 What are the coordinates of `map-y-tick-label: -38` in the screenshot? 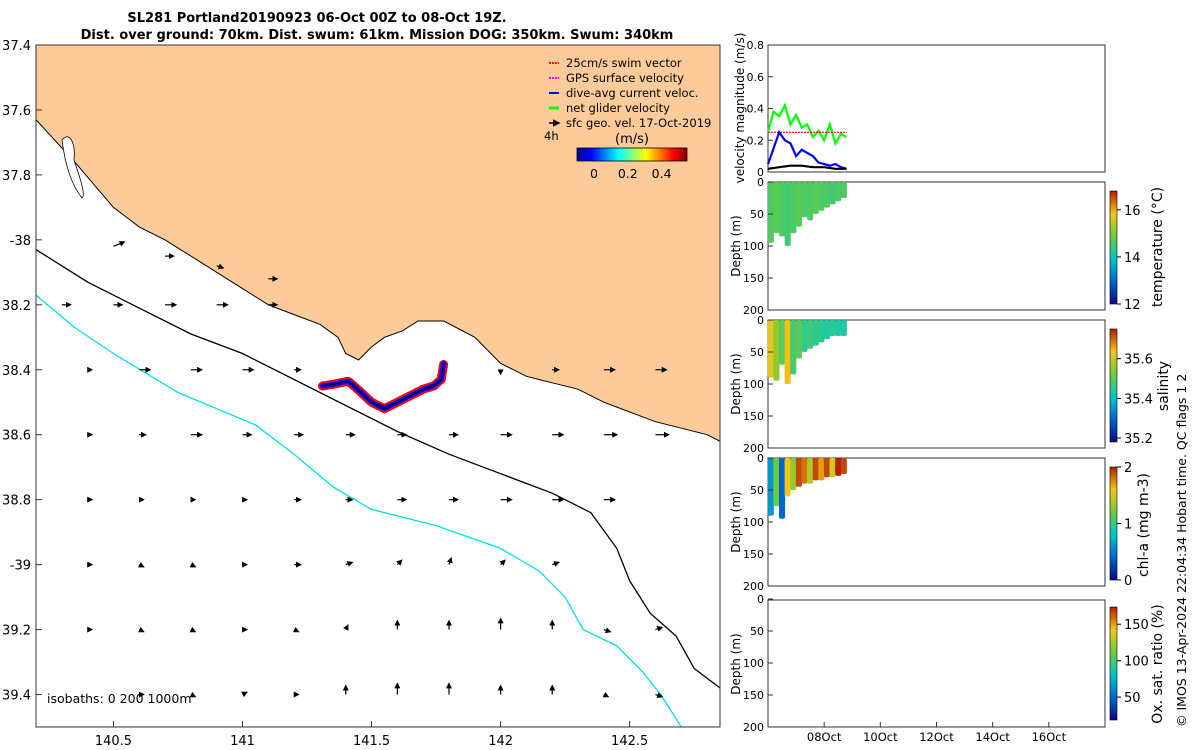 It's located at (20, 241).